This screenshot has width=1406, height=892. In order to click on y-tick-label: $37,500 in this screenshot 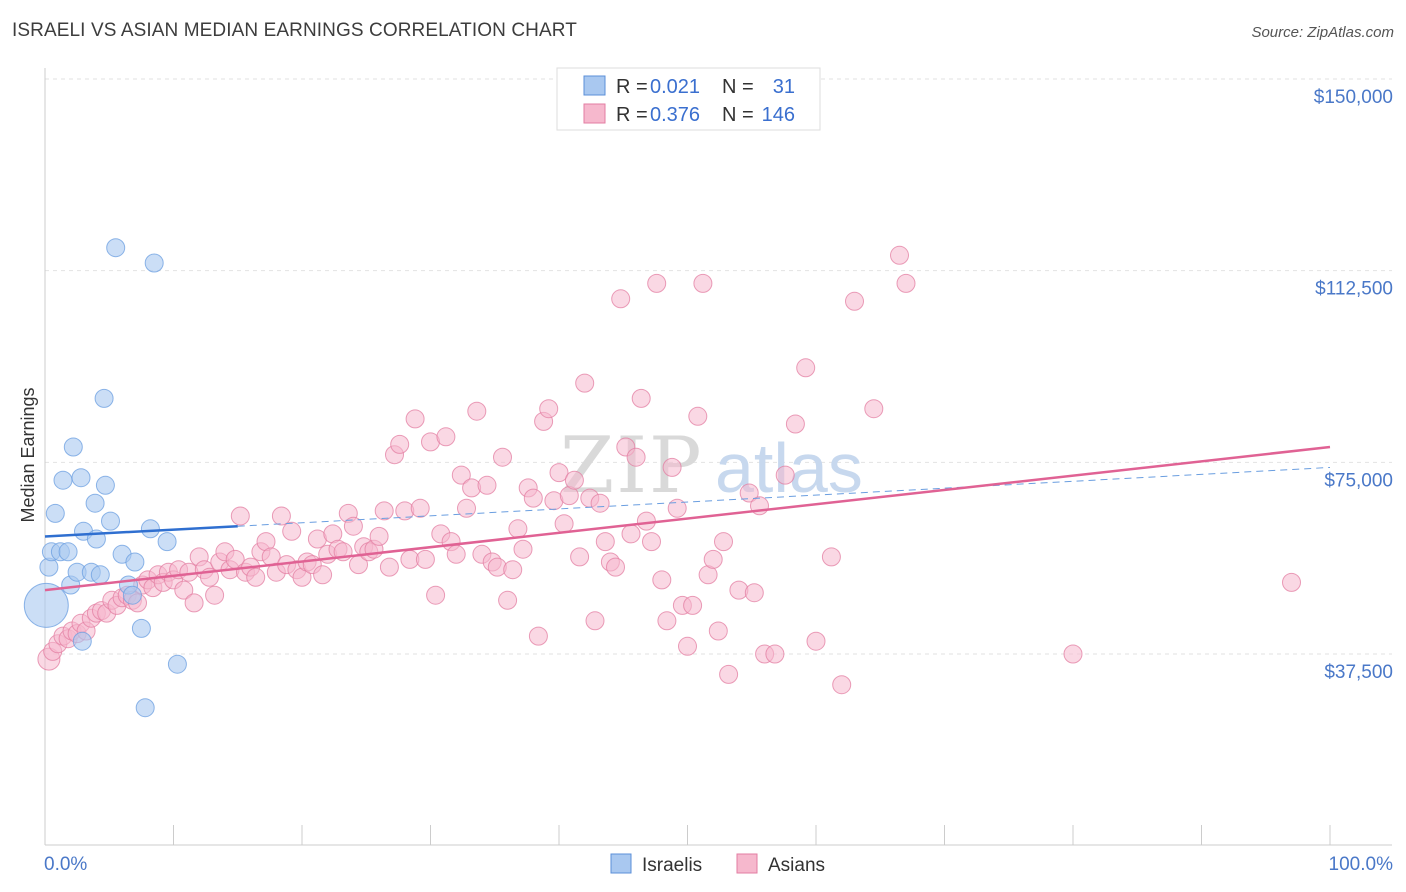, I will do `click(1358, 672)`.